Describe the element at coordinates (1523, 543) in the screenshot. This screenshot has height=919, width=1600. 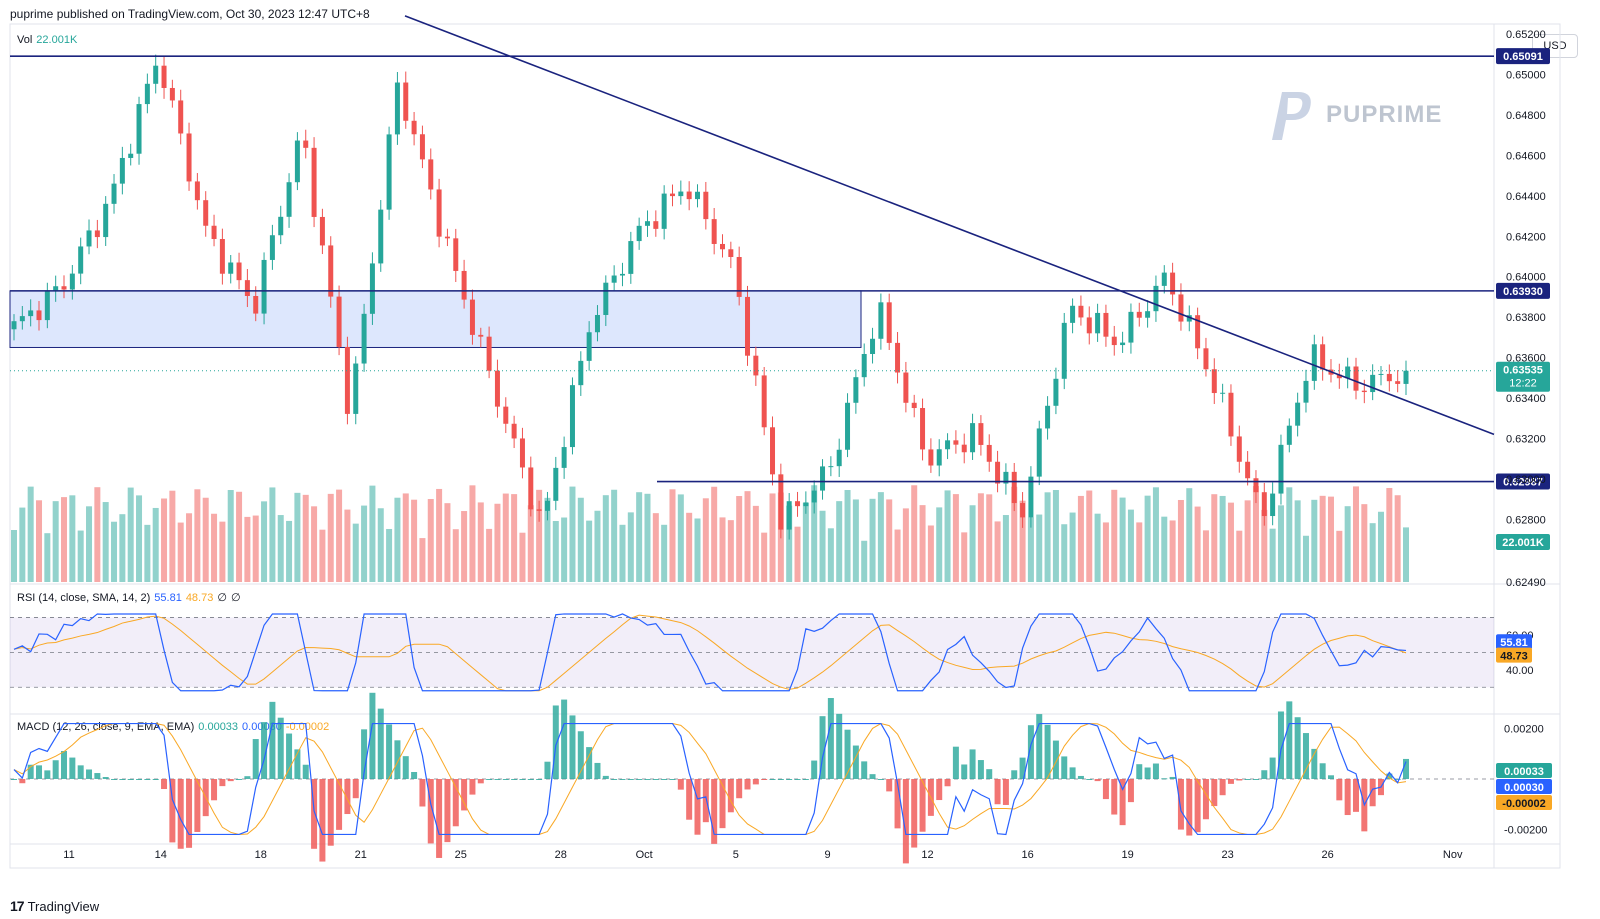
I see `volume-value-label: 22.001K` at that location.